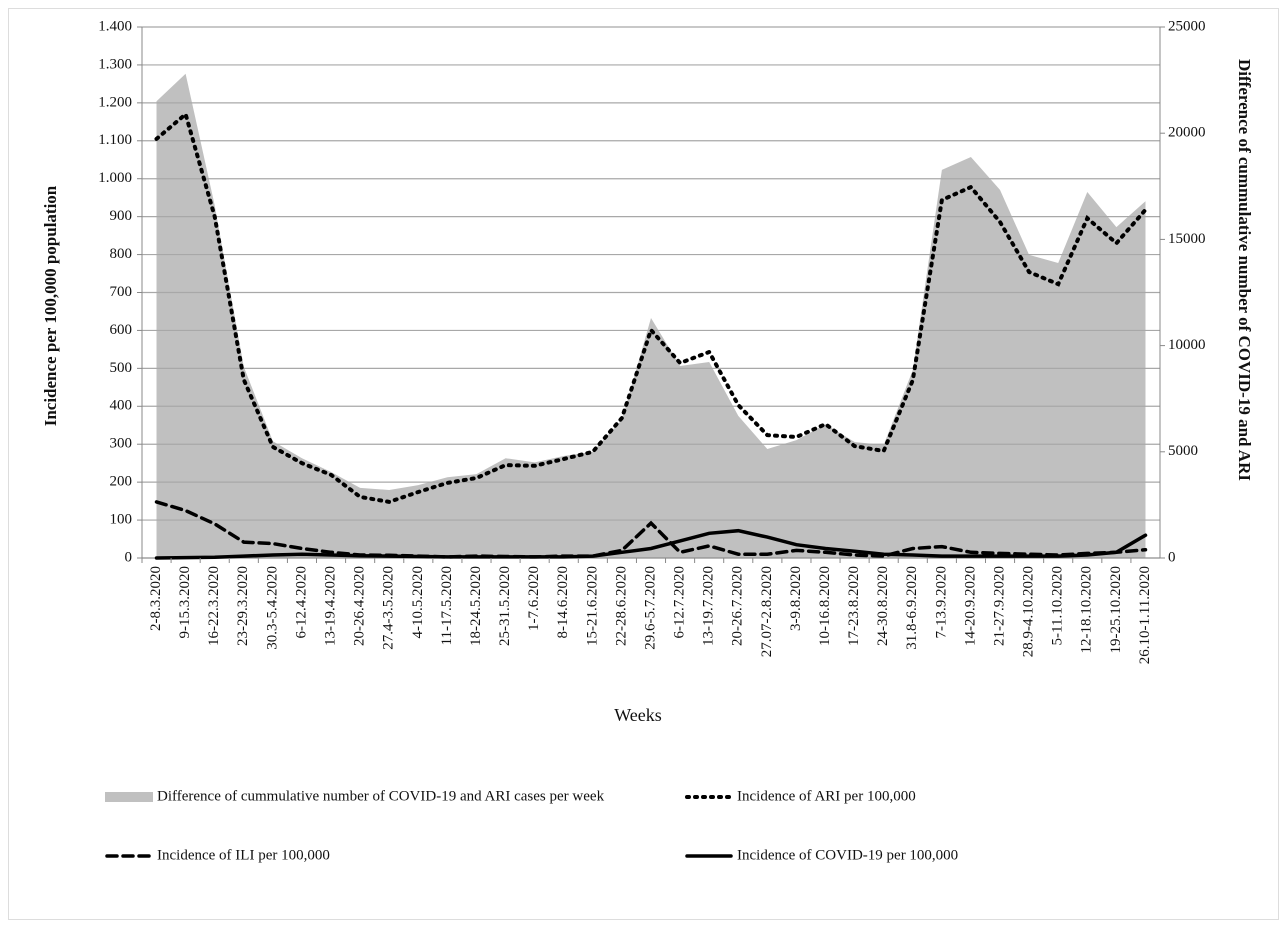 This screenshot has width=1287, height=928. Describe the element at coordinates (115, 178) in the screenshot. I see `y-tick-label: 1.000` at that location.